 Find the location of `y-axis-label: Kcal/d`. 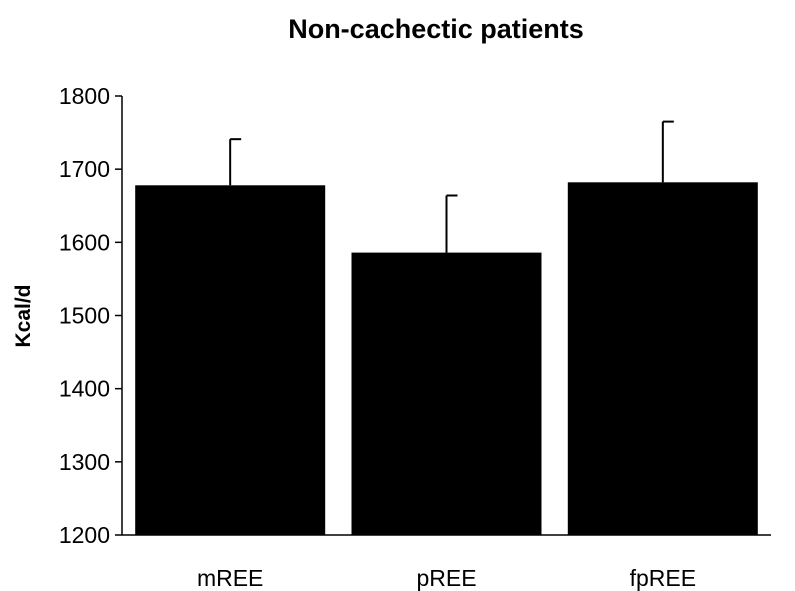

y-axis-label: Kcal/d is located at coordinates (23, 315).